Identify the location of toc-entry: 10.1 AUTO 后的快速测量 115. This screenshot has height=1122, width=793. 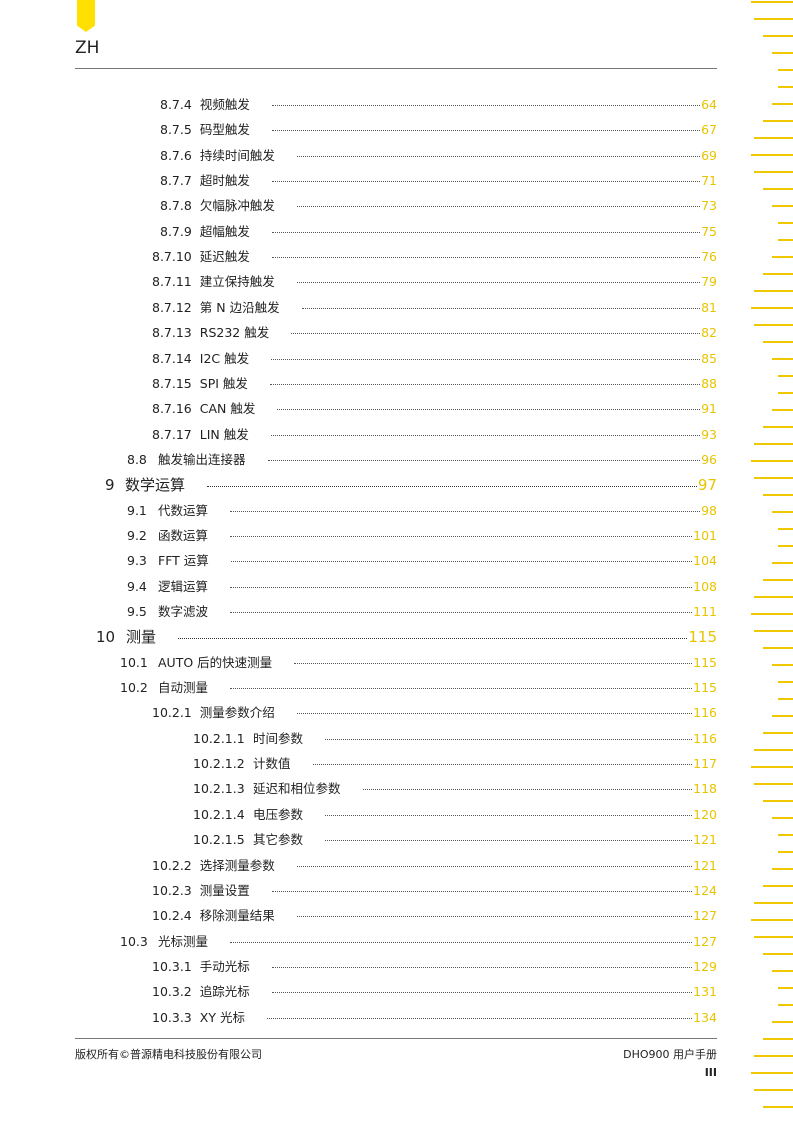
(418, 662).